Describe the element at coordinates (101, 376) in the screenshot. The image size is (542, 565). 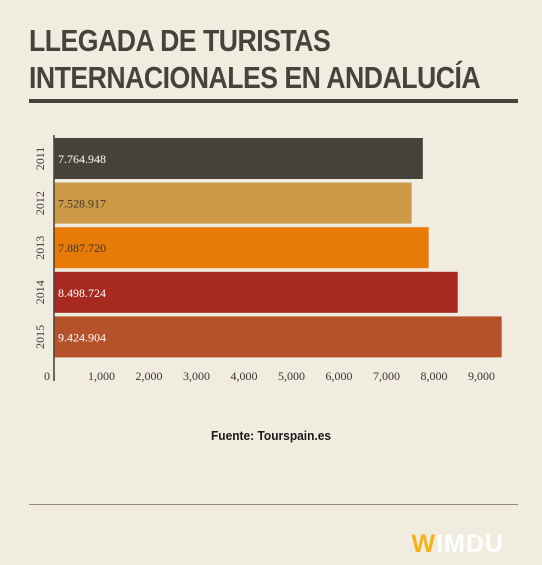
I see `x-tick-label-1000: 1,000` at that location.